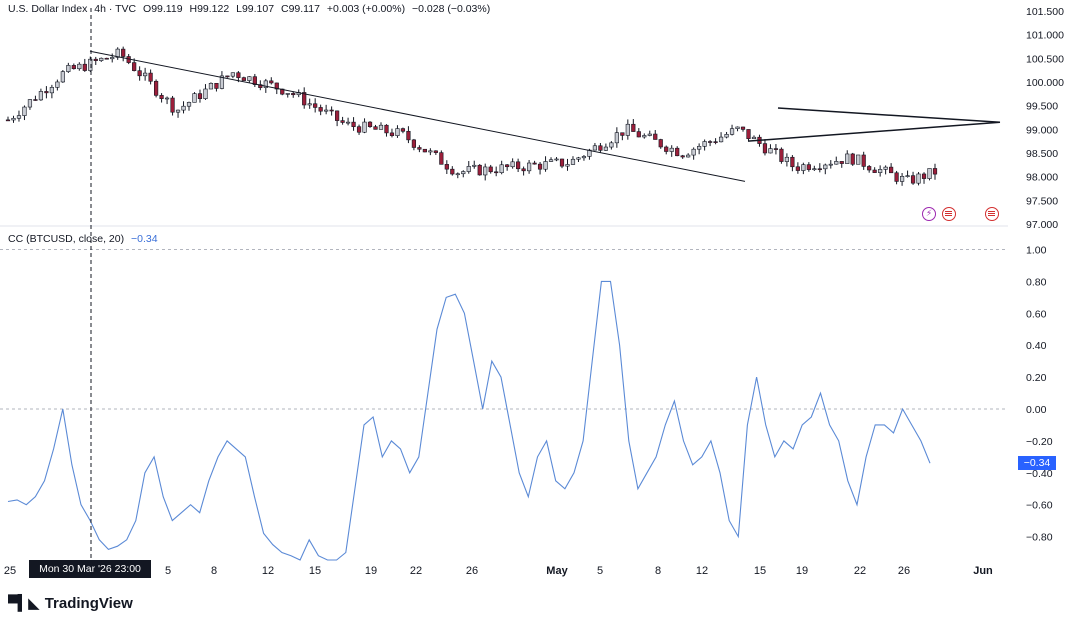 The height and width of the screenshot is (627, 1080). What do you see at coordinates (702, 571) in the screenshot?
I see `time-tick-label: 12` at bounding box center [702, 571].